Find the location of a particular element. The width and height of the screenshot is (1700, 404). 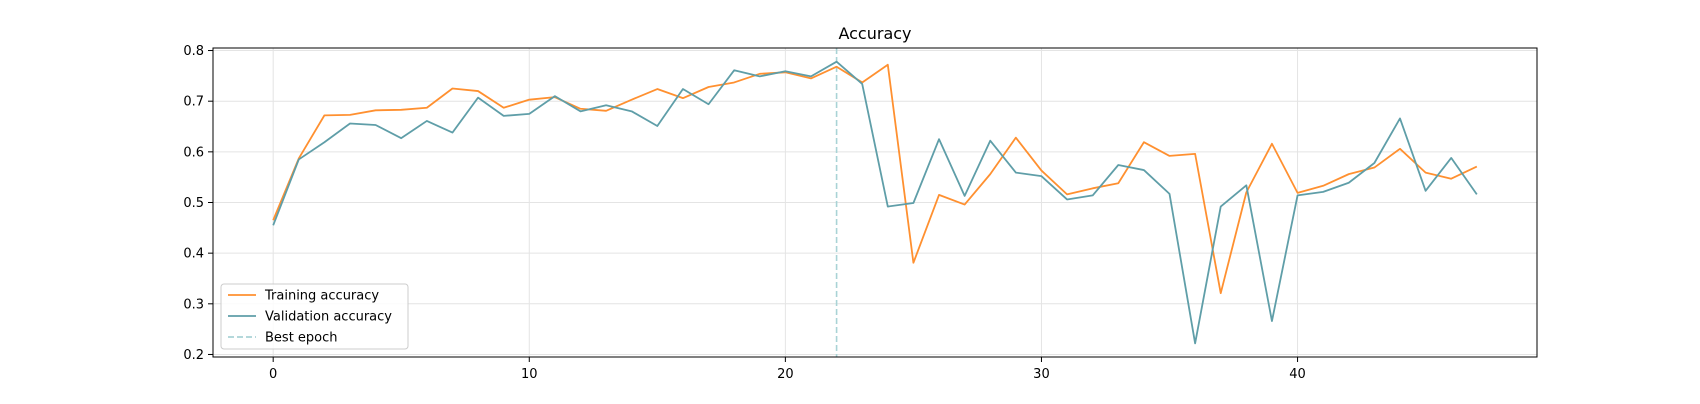

chart-title: Accuracy is located at coordinates (874, 33).